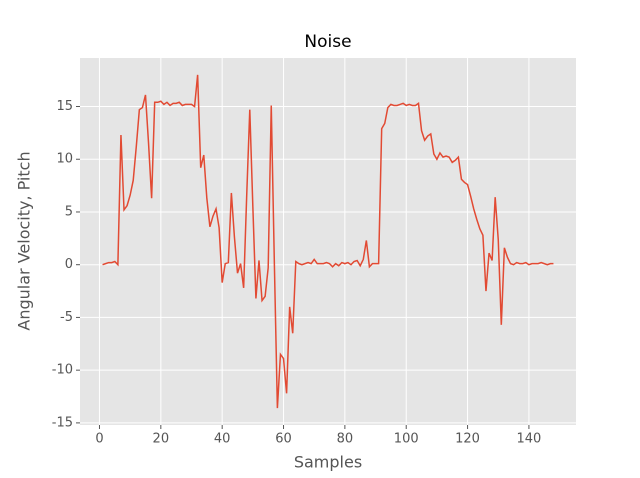 Image resolution: width=640 pixels, height=478 pixels. I want to click on chart-title: Noise, so click(327, 42).